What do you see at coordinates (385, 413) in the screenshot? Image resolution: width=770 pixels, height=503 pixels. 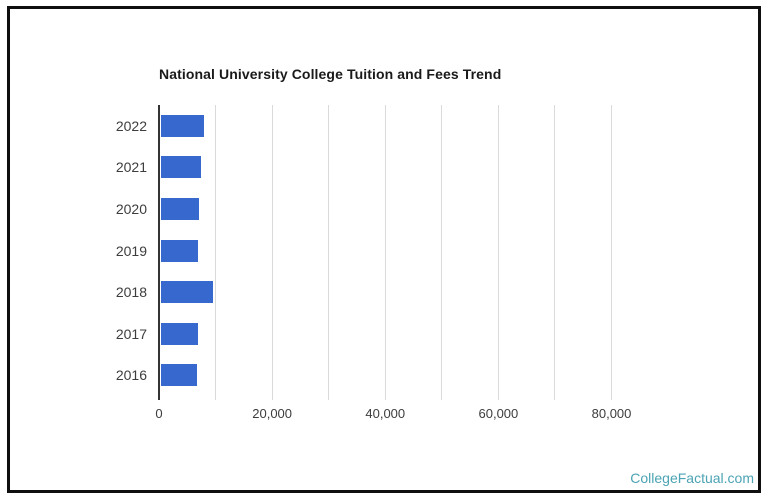 I see `x-axis-label-40000: 40,000` at bounding box center [385, 413].